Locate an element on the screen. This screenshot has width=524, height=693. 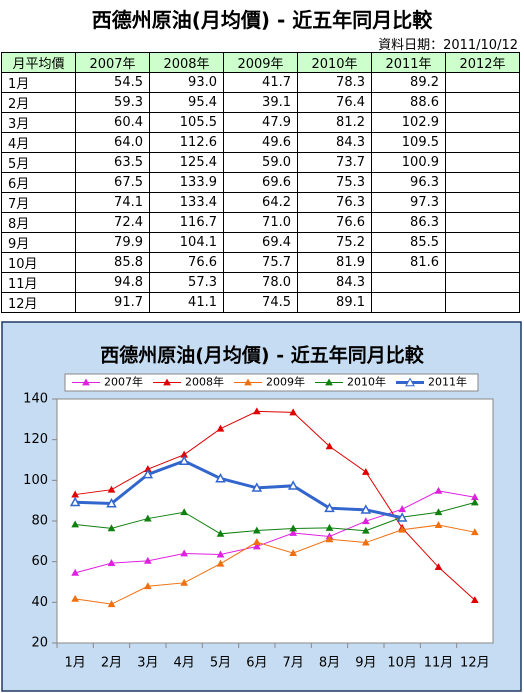
x-tick-label: 11月 is located at coordinates (439, 663).